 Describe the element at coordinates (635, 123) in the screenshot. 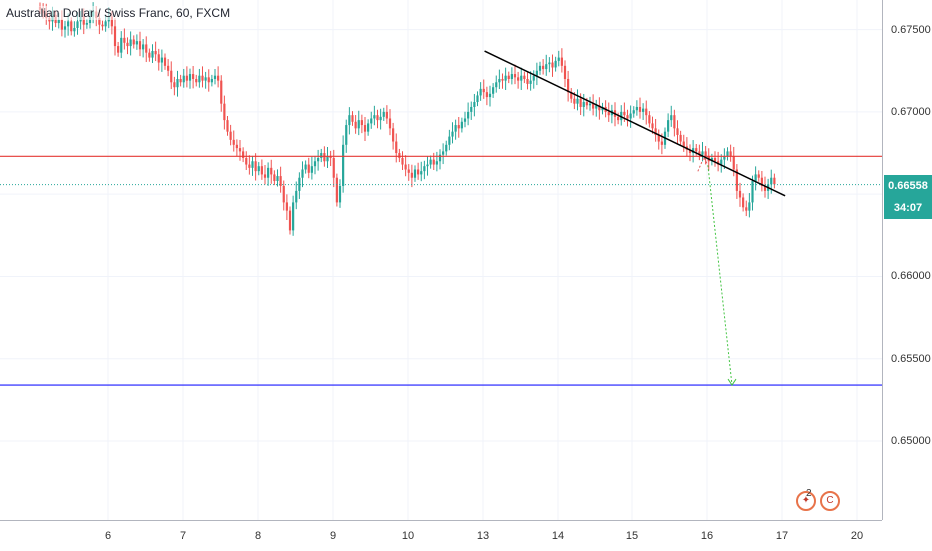

I see `descending-trendline` at that location.